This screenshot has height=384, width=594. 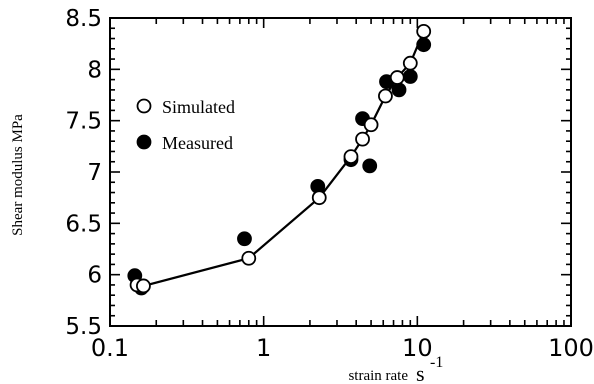 I want to click on y-tick-labels: 5.5 6 6.5 7 7.5 8 8.5, so click(x=83, y=173).